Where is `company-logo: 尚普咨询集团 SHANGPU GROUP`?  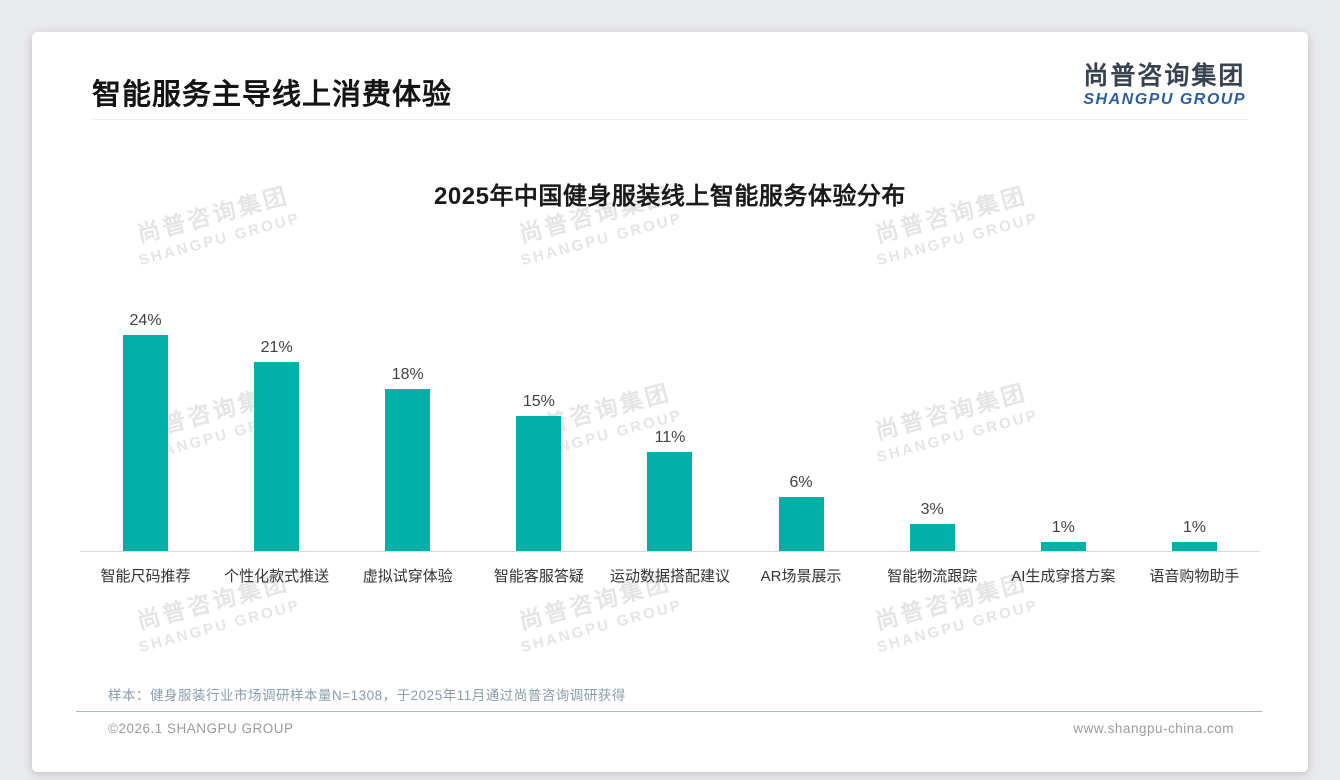
company-logo: 尚普咨询集团 SHANGPU GROUP is located at coordinates (1164, 85).